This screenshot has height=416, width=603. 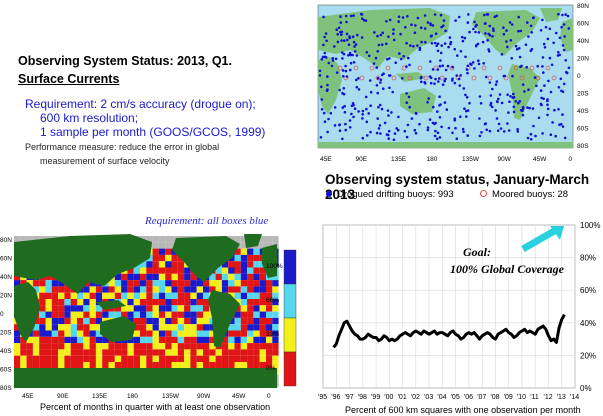 What do you see at coordinates (449, 331) in the screenshot?
I see `coverage-line` at bounding box center [449, 331].